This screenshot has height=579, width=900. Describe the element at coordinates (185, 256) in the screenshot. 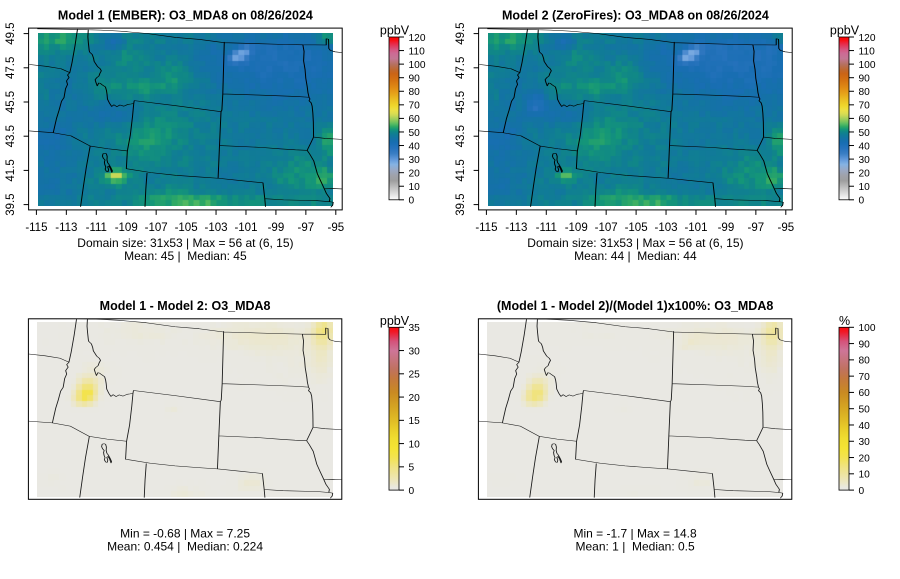

I see `svg-text: Mean: 45 | Median: 45` at that location.